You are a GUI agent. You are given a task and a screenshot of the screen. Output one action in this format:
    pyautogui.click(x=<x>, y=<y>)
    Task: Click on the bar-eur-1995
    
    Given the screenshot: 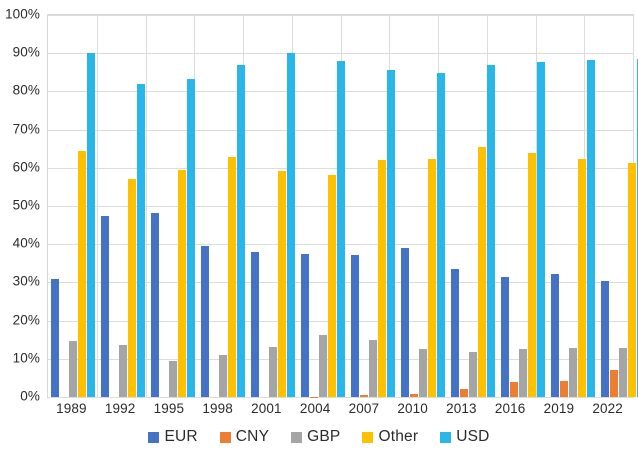 What is the action you would take?
    pyautogui.click(x=155, y=304)
    